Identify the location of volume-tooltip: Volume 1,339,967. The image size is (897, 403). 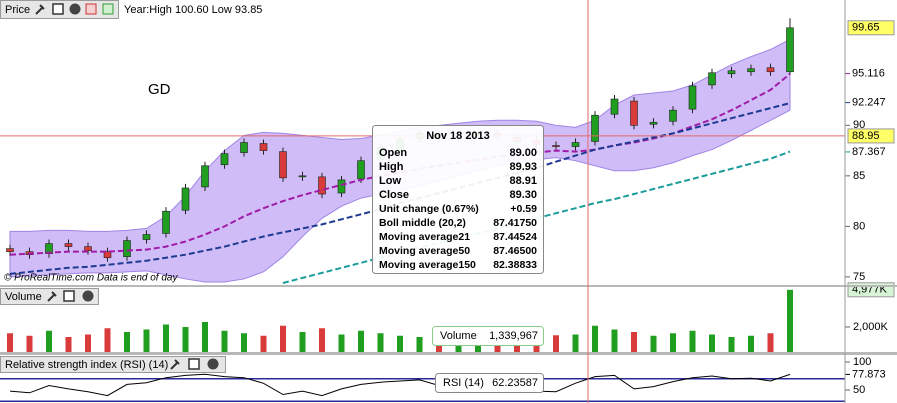
(488, 336).